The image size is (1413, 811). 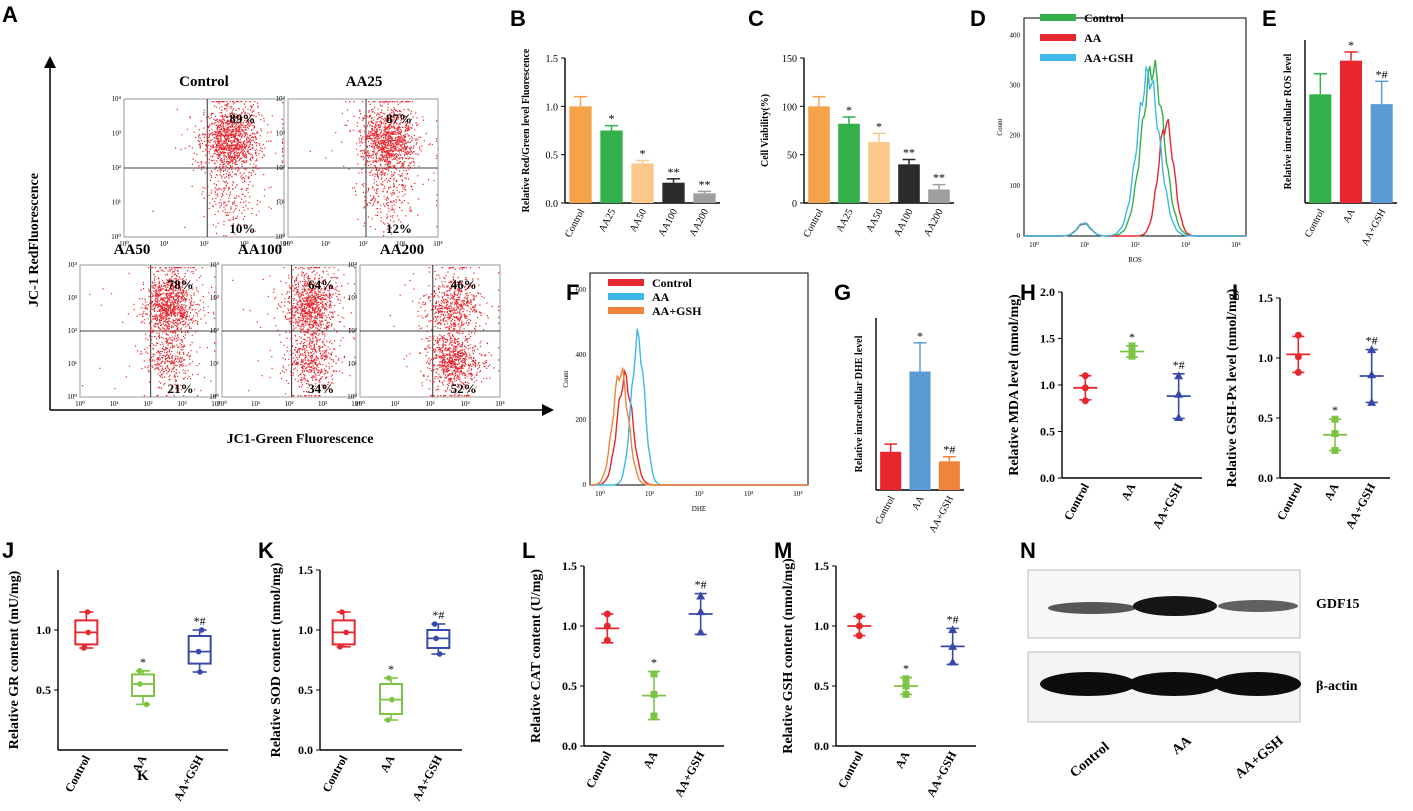 I want to click on flow-x-tick: 10⁴, so click(x=216, y=404).